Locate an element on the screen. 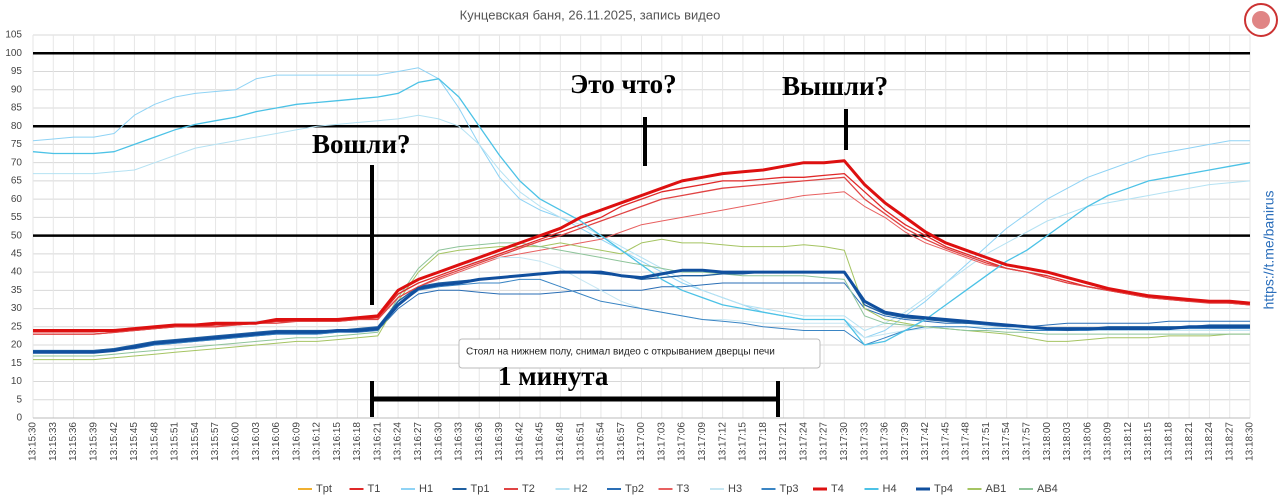 Image resolution: width=1280 pixels, height=502 pixels. x-tick-label: 13:18:24 is located at coordinates (1209, 441).